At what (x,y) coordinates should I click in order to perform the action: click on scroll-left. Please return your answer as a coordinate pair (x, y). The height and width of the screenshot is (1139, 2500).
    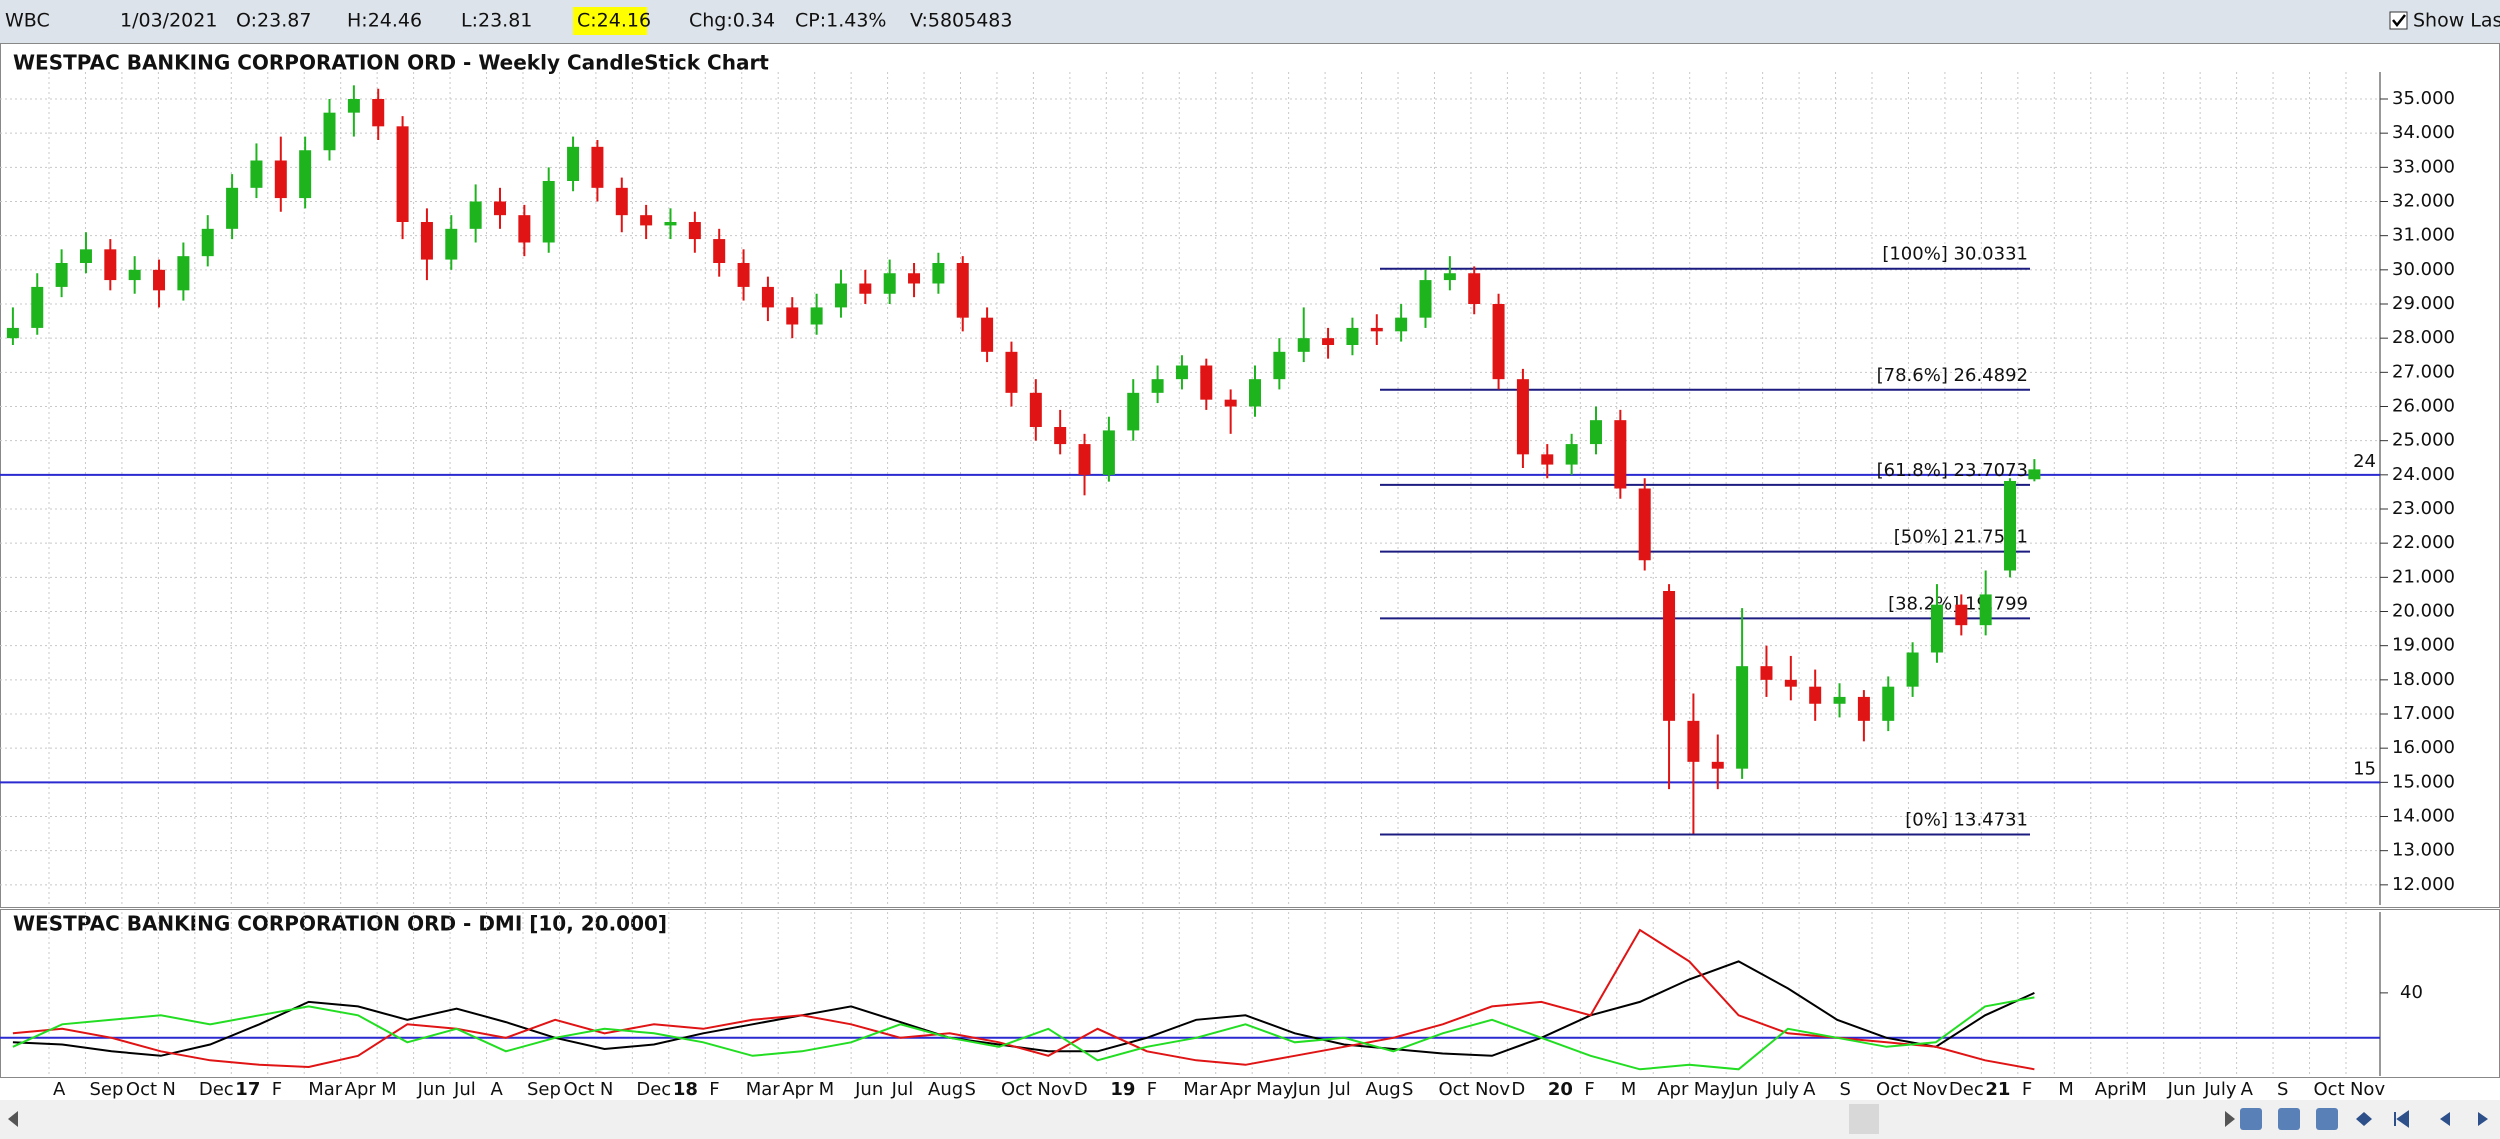
    Looking at the image, I should click on (13, 1119).